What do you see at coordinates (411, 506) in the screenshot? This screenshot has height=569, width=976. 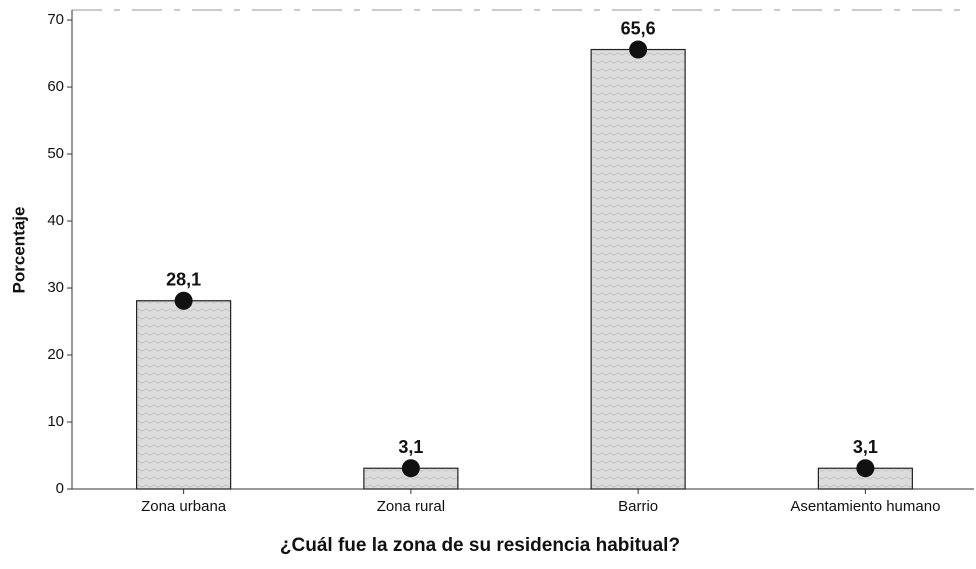 I see `x-tick-label: Zona rural` at bounding box center [411, 506].